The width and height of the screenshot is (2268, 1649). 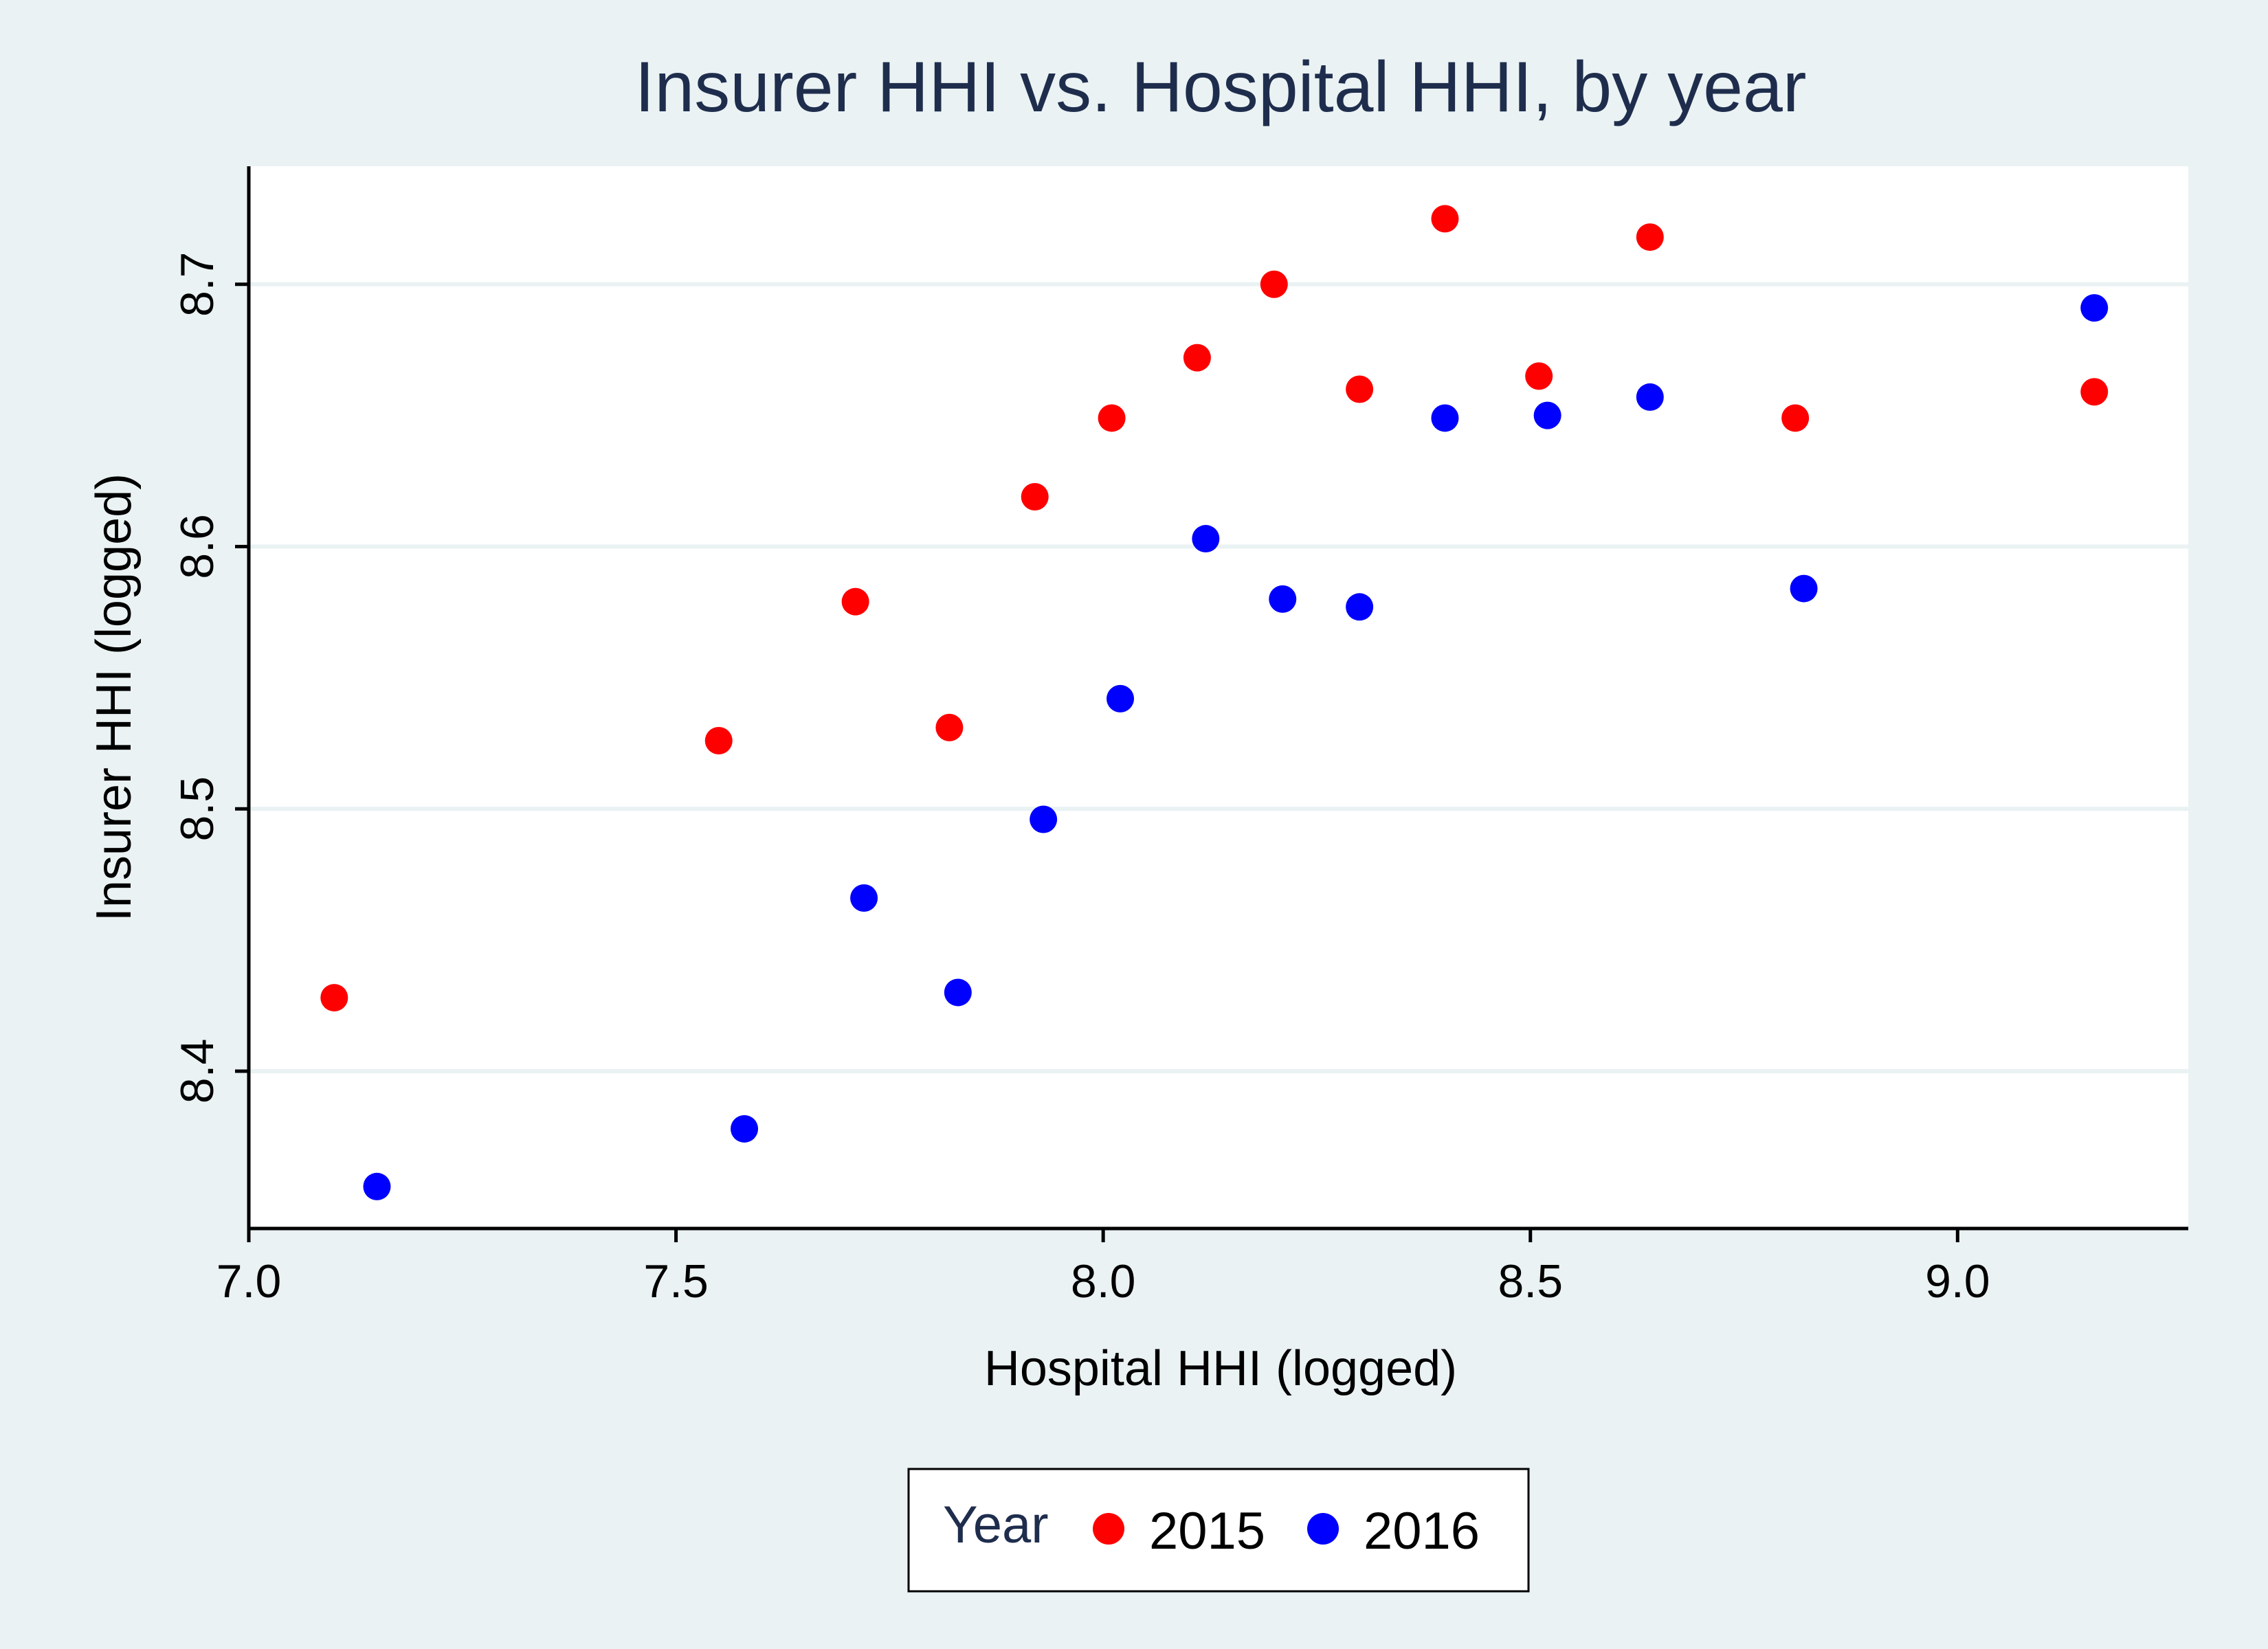 What do you see at coordinates (1220, 1368) in the screenshot?
I see `x-axis-label: Hospital HHI (logged)` at bounding box center [1220, 1368].